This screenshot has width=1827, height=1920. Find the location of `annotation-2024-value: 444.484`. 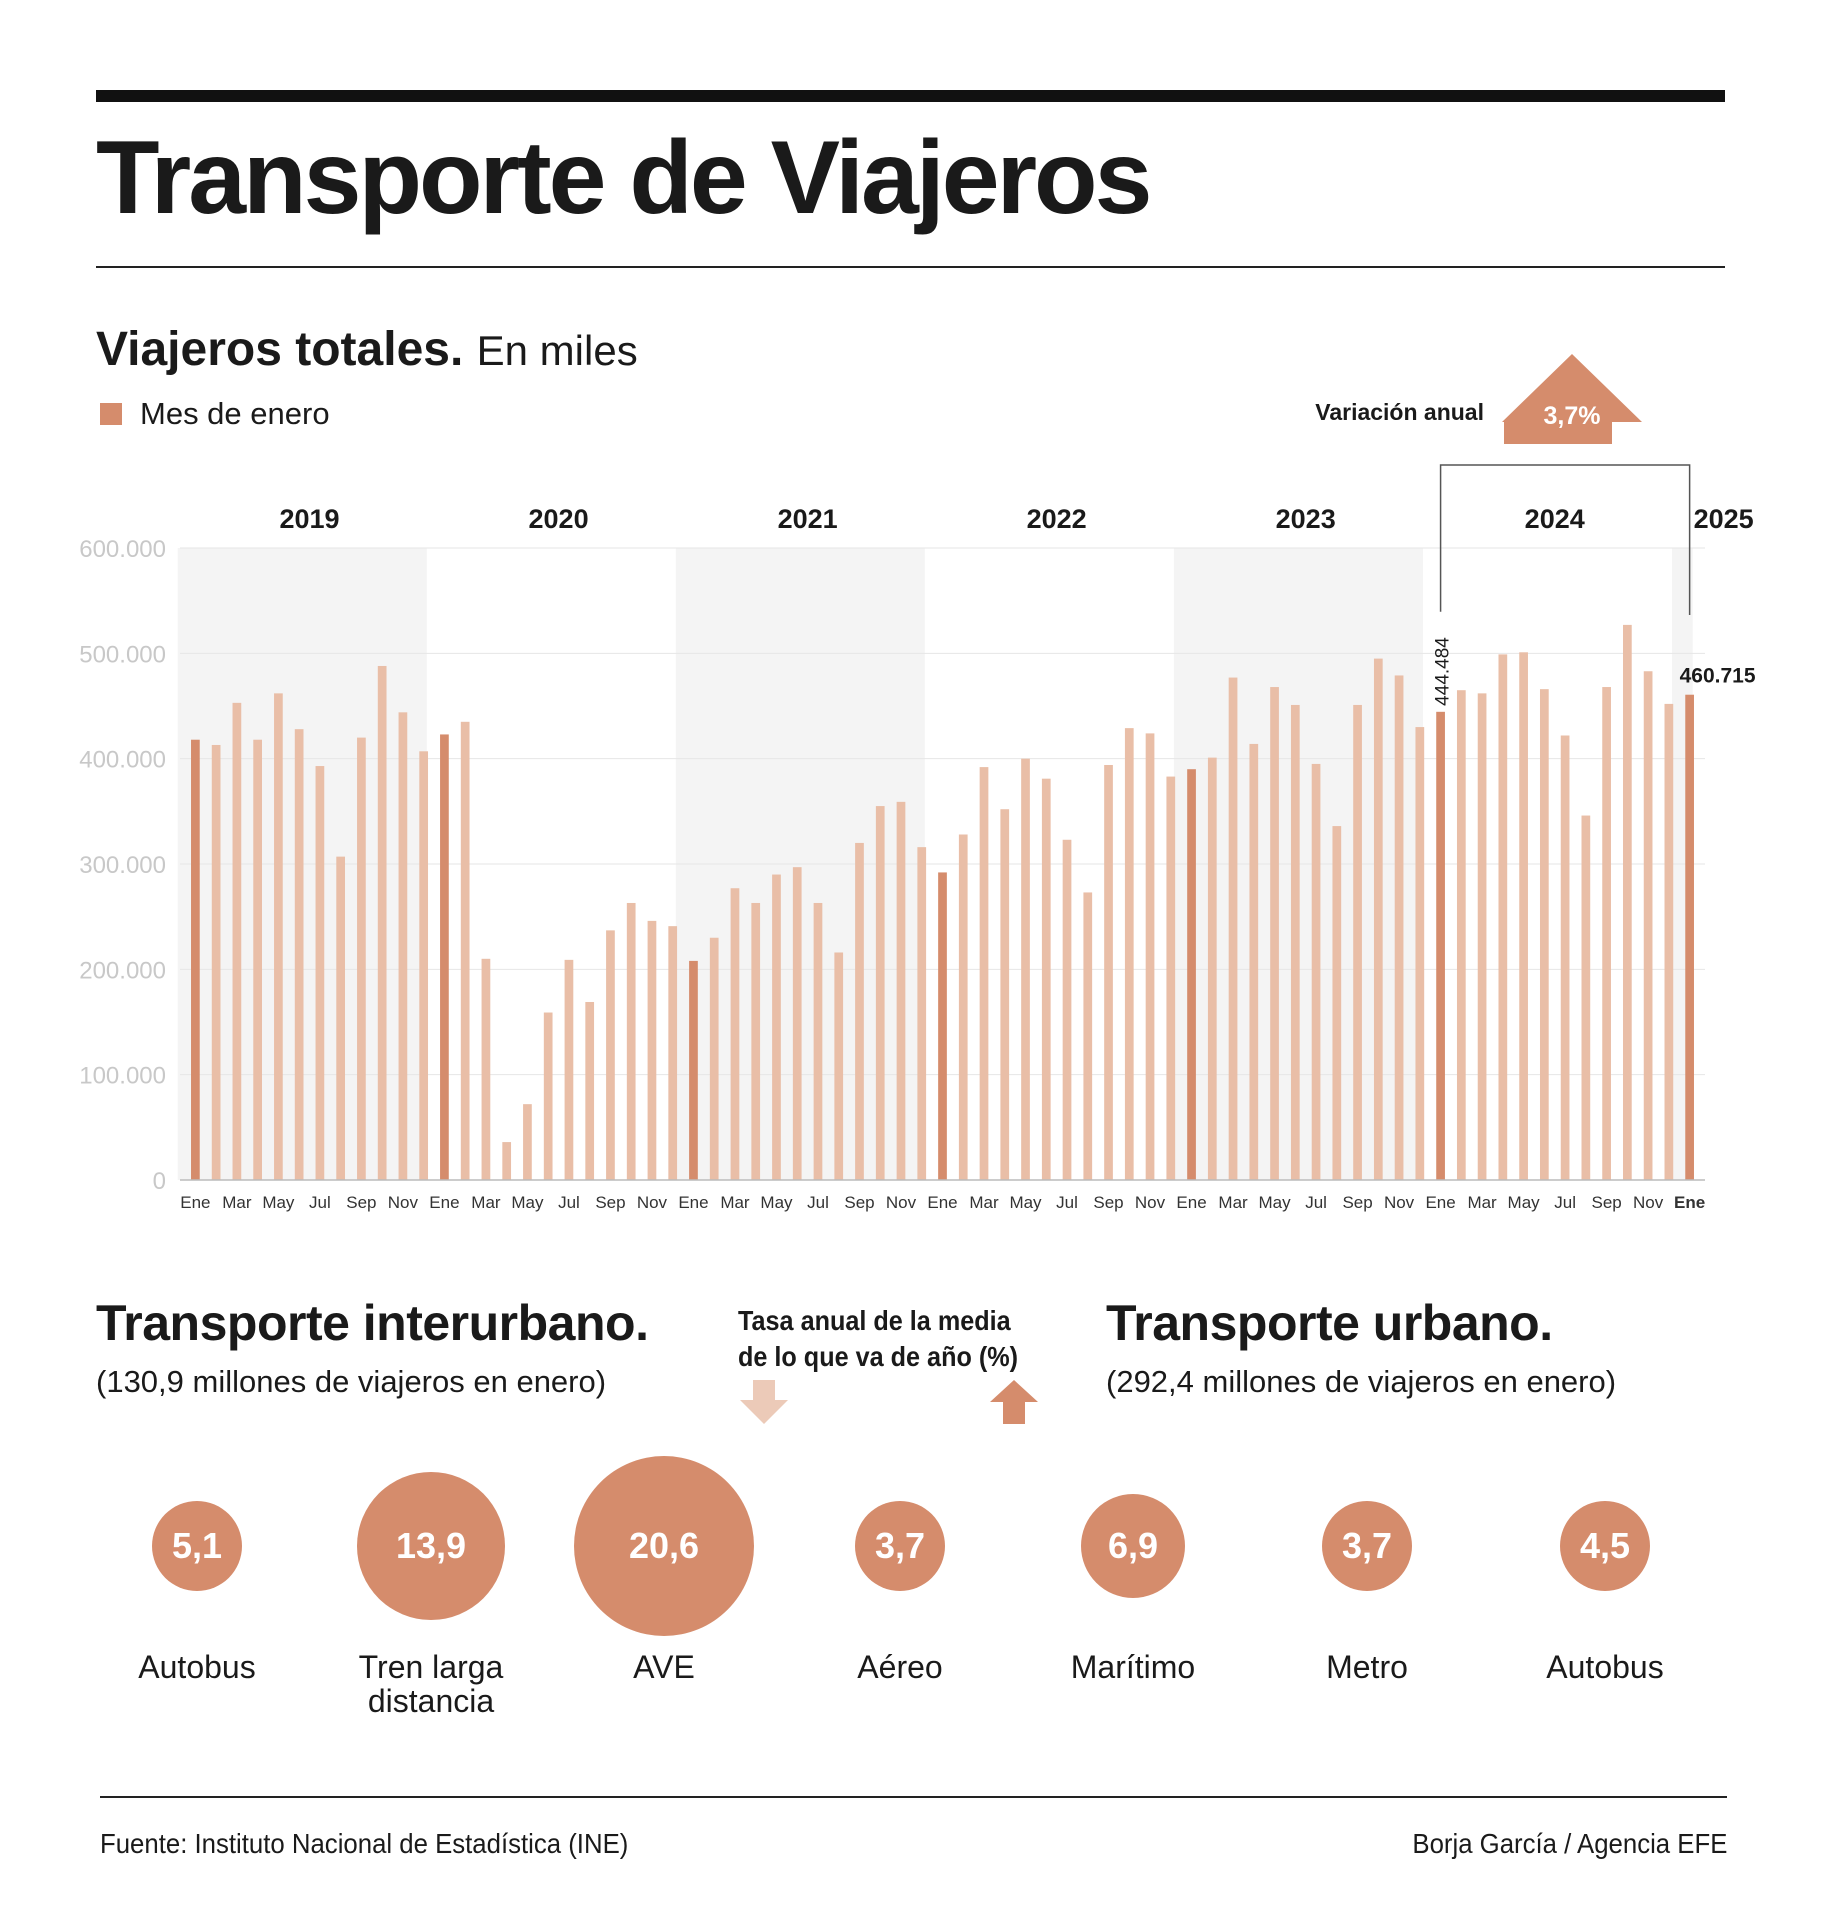

annotation-2024-value: 444.484 is located at coordinates (1443, 671).